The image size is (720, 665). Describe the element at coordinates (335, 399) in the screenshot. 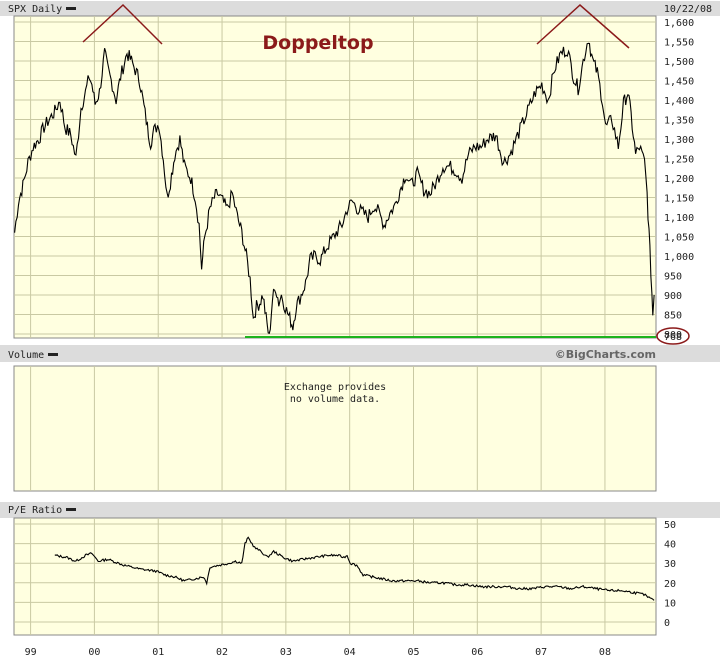

I see `volume-message-line2: no volume data.` at that location.